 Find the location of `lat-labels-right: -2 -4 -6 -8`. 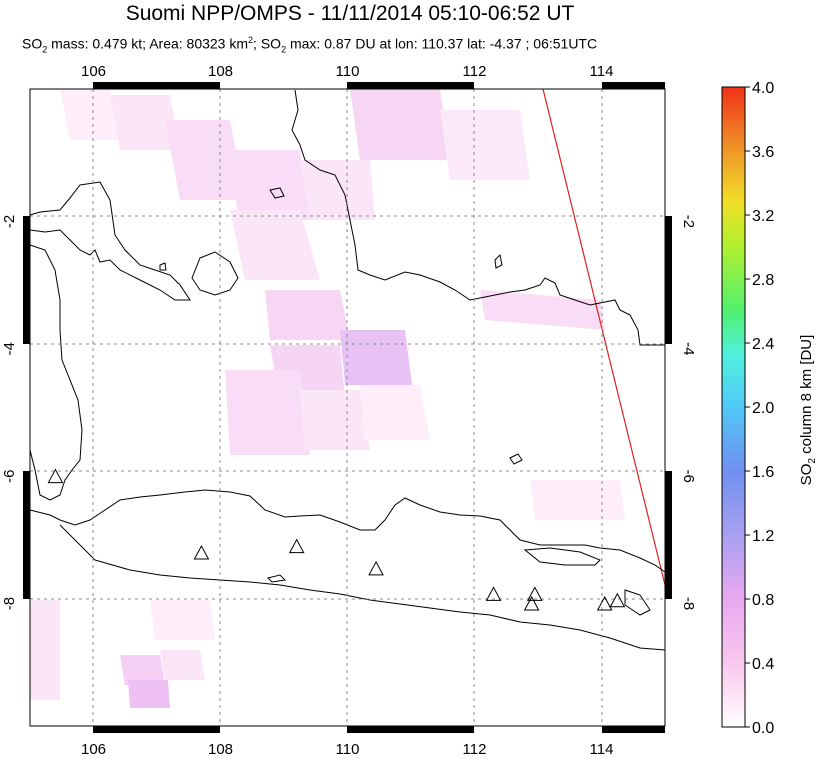

lat-labels-right: -2 -4 -6 -8 is located at coordinates (688, 413).